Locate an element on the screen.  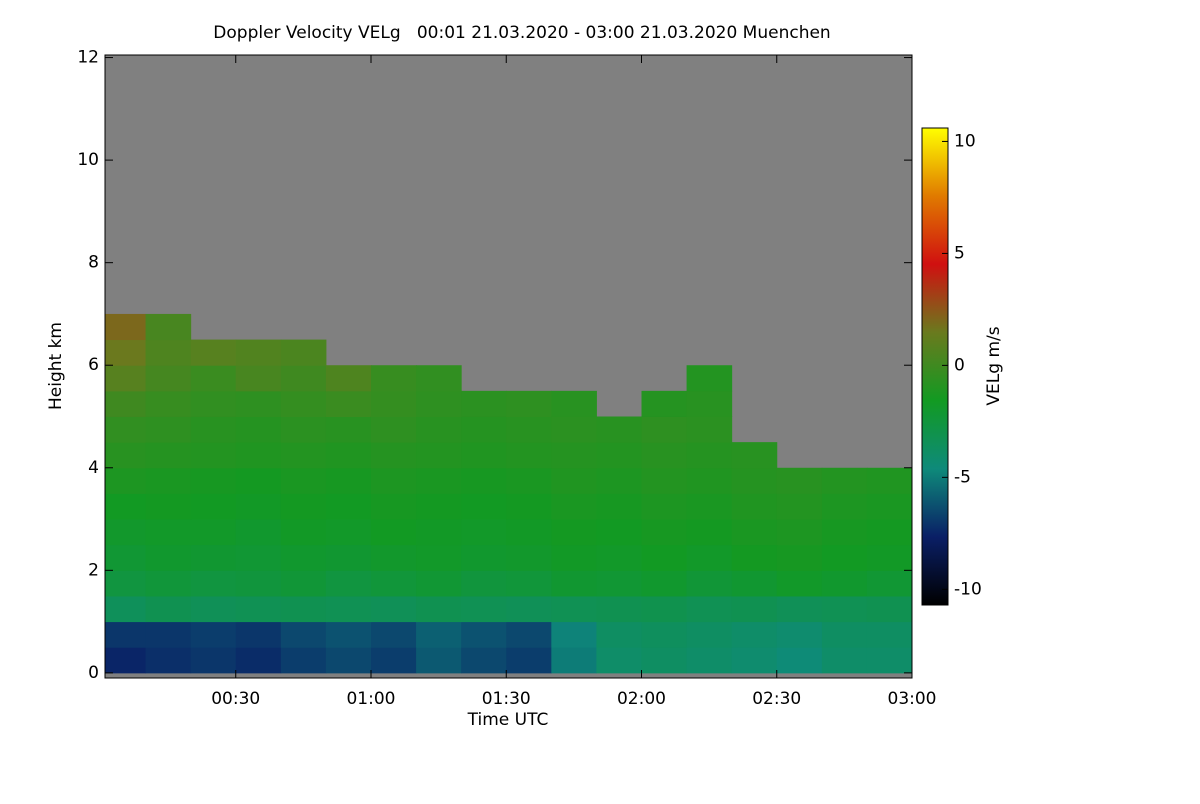
y-tick-label: 4 is located at coordinates (93, 468).